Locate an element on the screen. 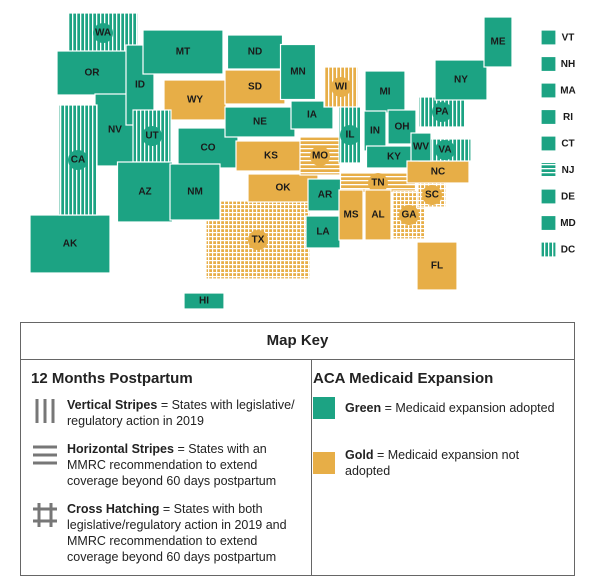  state-label: SC is located at coordinates (432, 195).